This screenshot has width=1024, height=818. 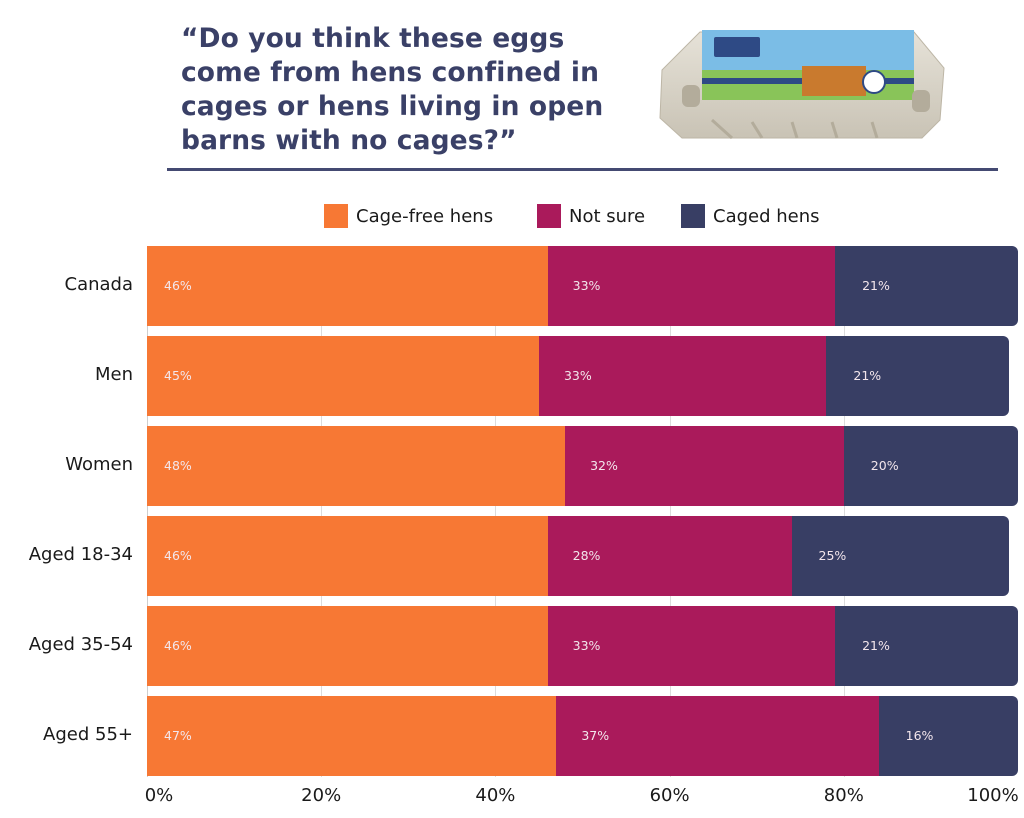 I want to click on x-tick-label: 100%, so click(x=993, y=795).